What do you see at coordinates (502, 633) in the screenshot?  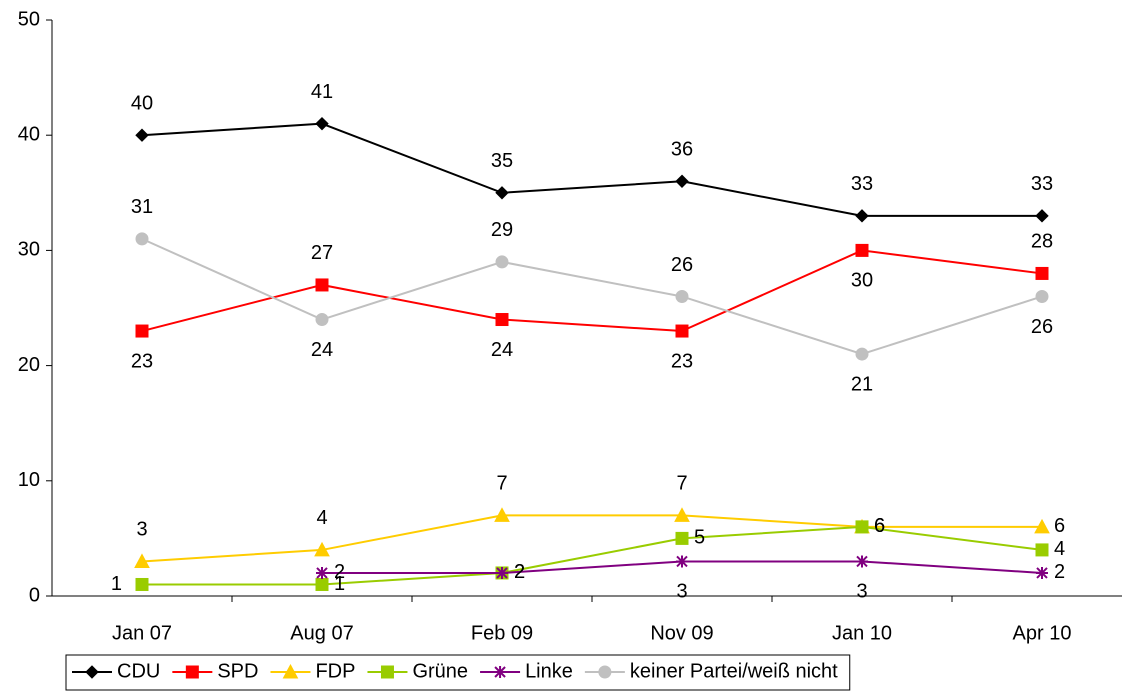 I see `x-tick-label: Feb 09` at bounding box center [502, 633].